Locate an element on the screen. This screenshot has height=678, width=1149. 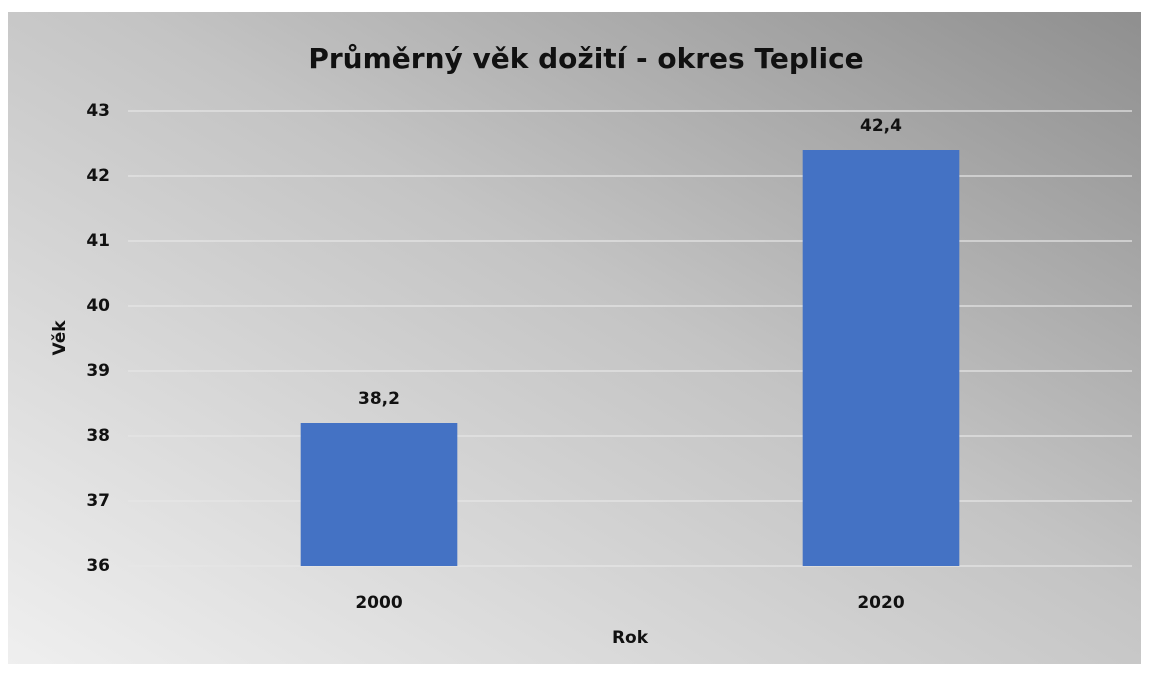
data-label: 38,2 is located at coordinates (379, 399).